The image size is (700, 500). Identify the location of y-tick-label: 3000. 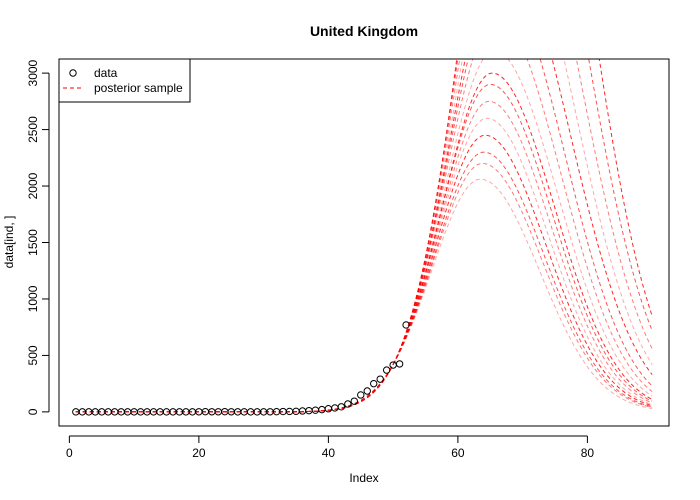
(33, 72).